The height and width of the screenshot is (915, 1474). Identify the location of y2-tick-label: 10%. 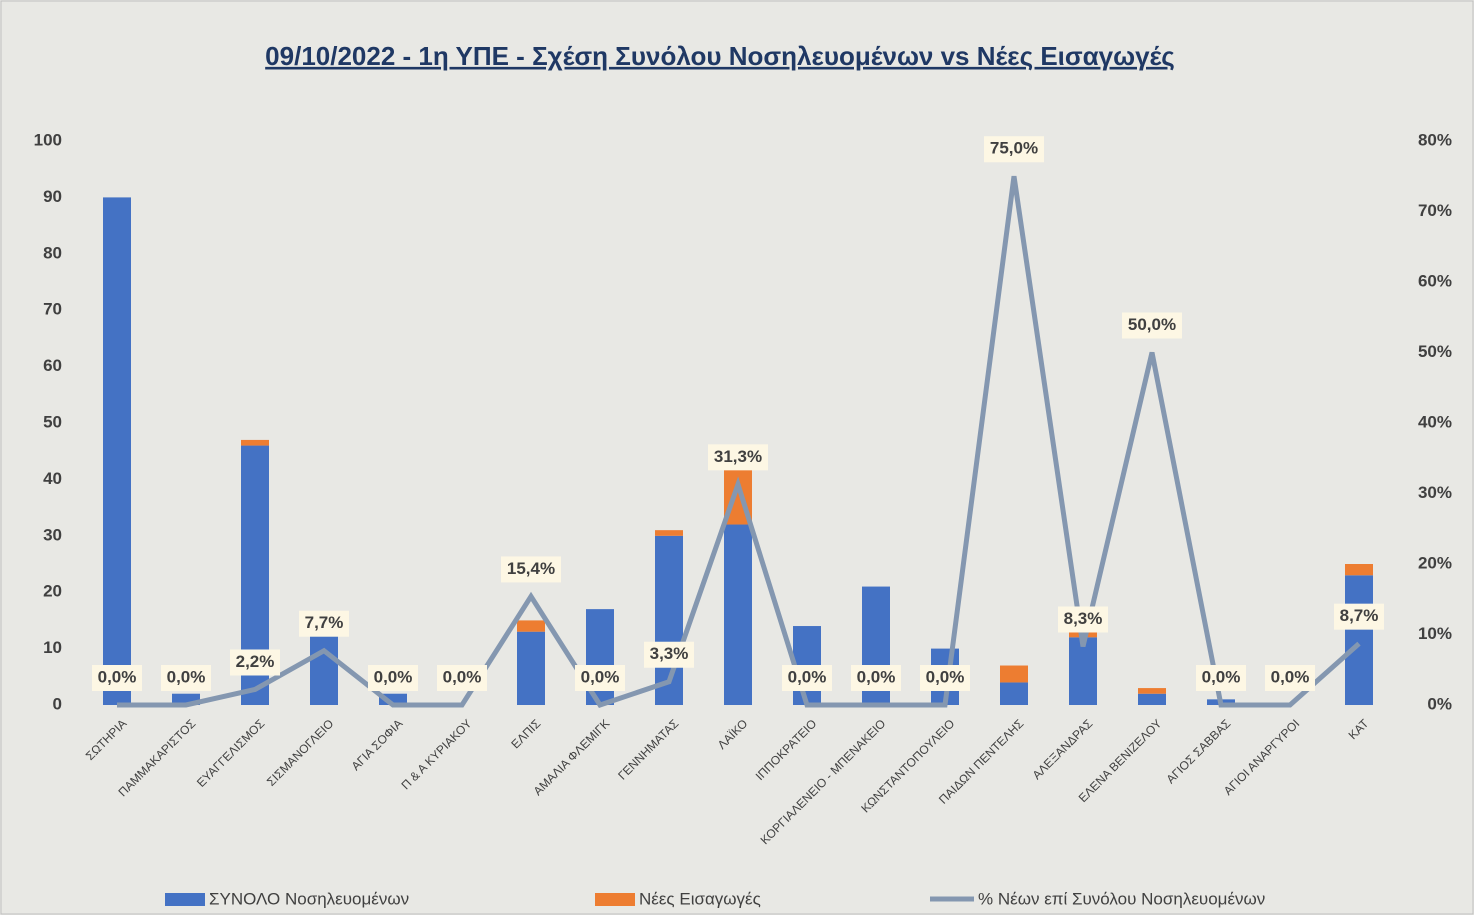
(1435, 633).